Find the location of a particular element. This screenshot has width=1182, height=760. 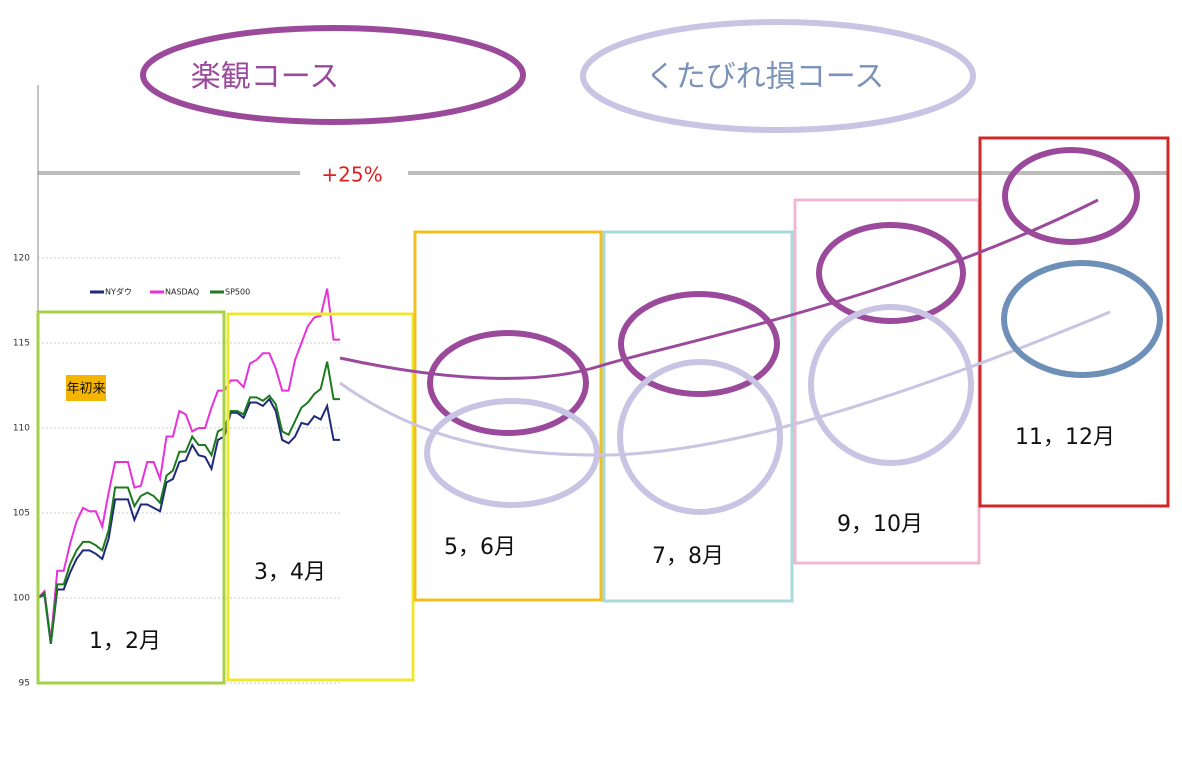

badge: 年初来 is located at coordinates (85, 389).